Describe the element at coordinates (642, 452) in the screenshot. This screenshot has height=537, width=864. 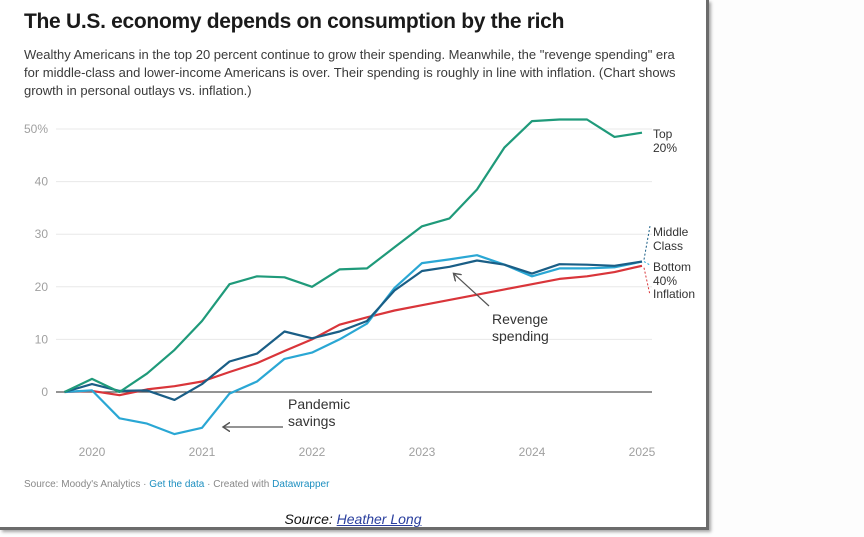
I see `x-tick-label: 2025` at that location.